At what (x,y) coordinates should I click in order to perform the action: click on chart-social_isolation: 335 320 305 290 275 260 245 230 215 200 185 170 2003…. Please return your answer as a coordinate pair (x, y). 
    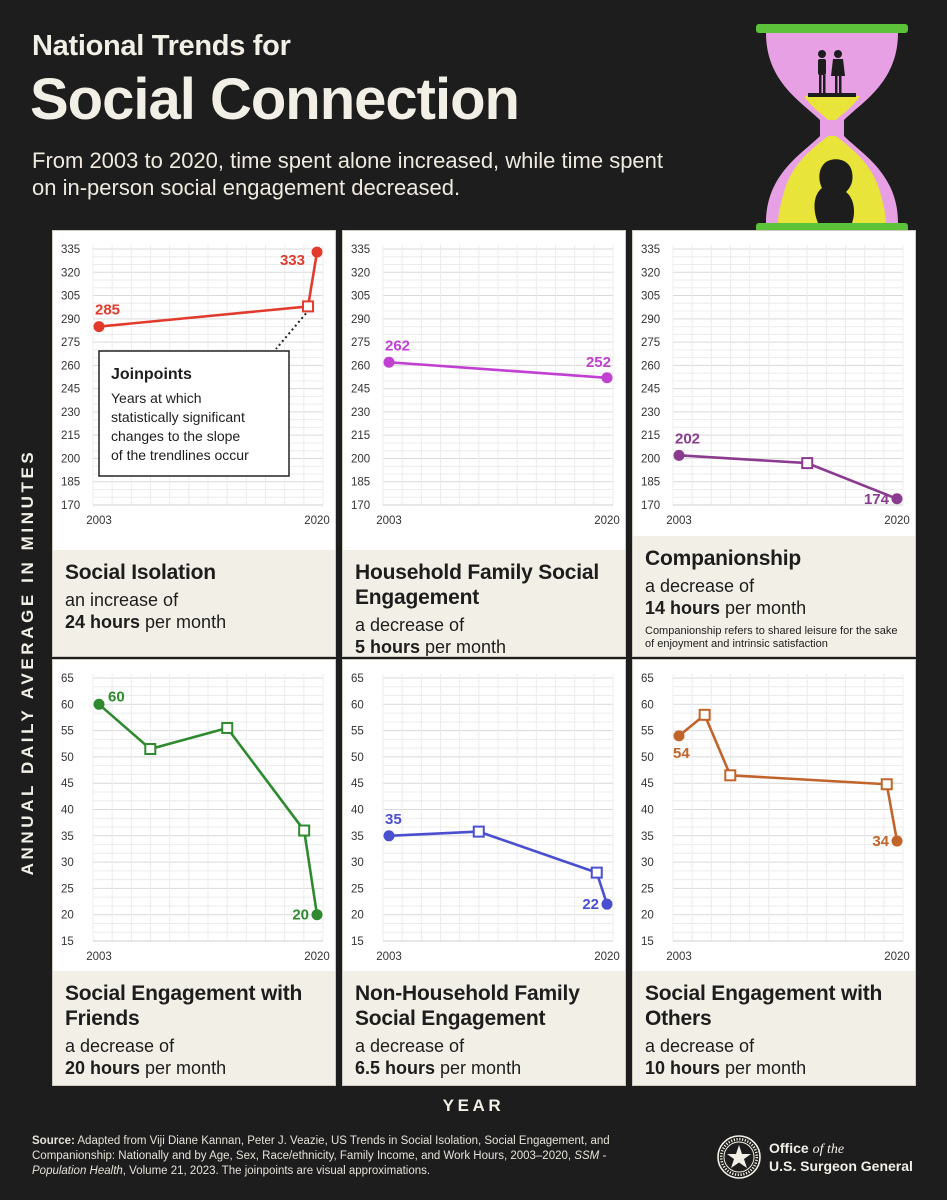
    Looking at the image, I should click on (195, 385).